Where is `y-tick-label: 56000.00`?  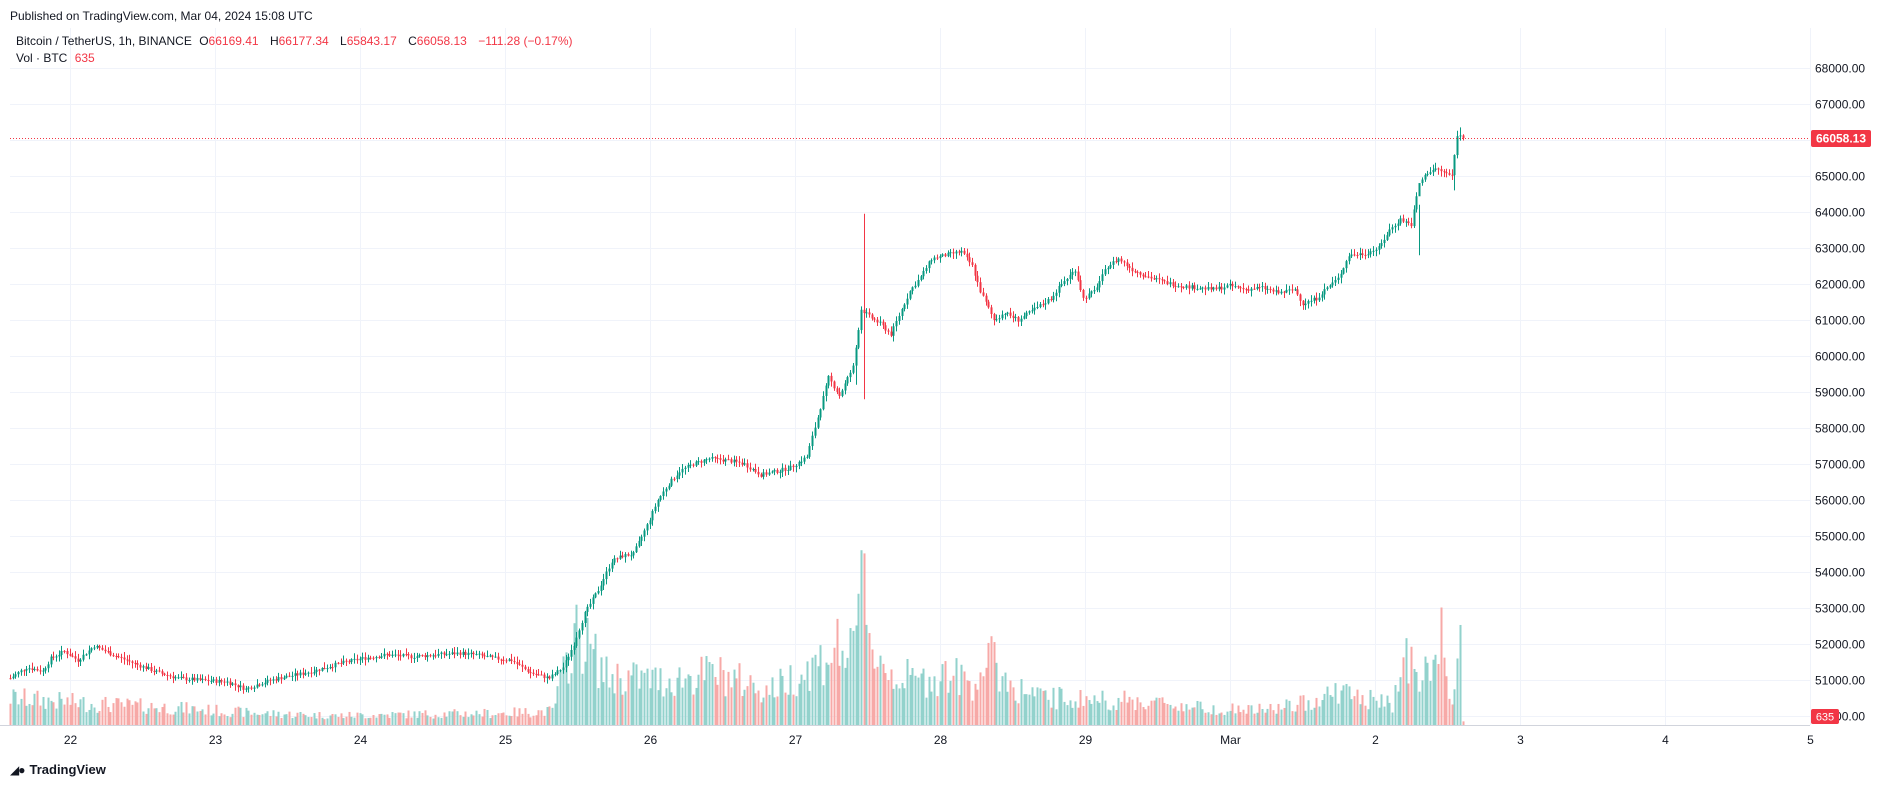
y-tick-label: 56000.00 is located at coordinates (1840, 501).